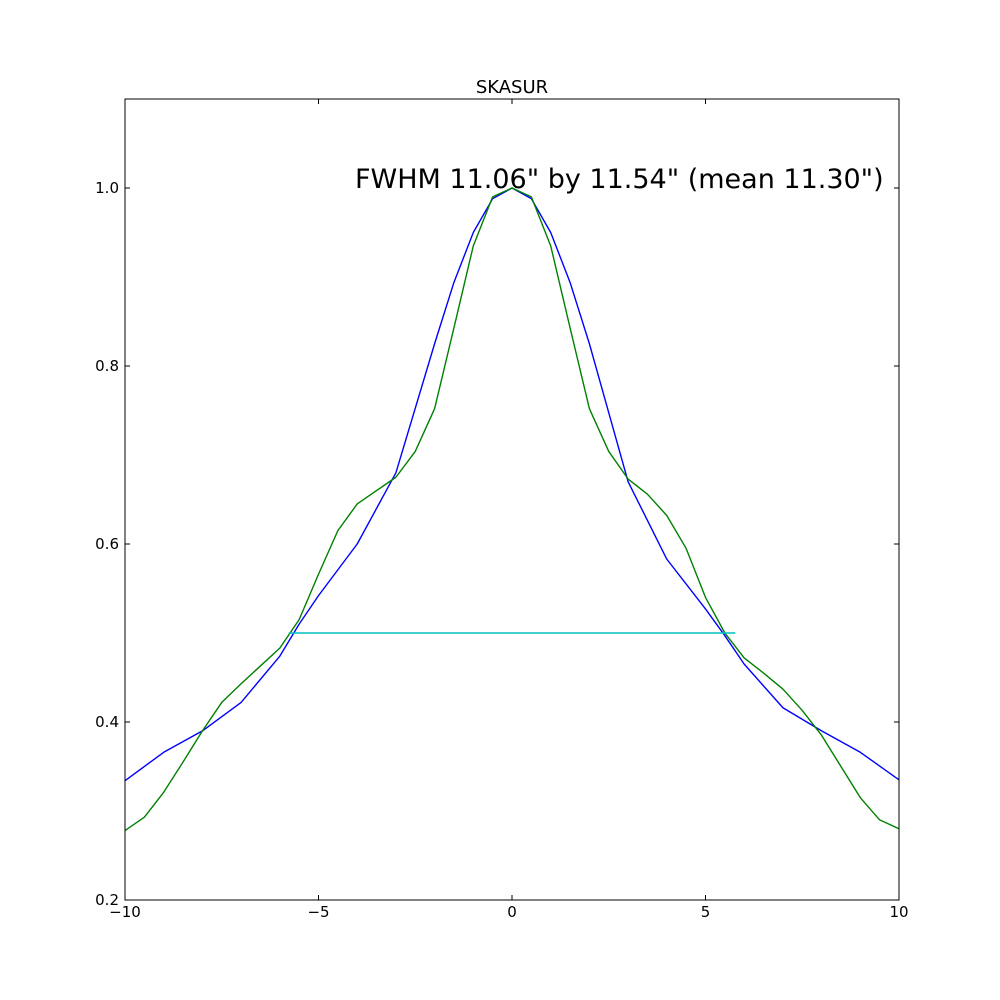 Image resolution: width=1000 pixels, height=1000 pixels. Describe the element at coordinates (512, 87) in the screenshot. I see `chart-title: SKASUR` at that location.